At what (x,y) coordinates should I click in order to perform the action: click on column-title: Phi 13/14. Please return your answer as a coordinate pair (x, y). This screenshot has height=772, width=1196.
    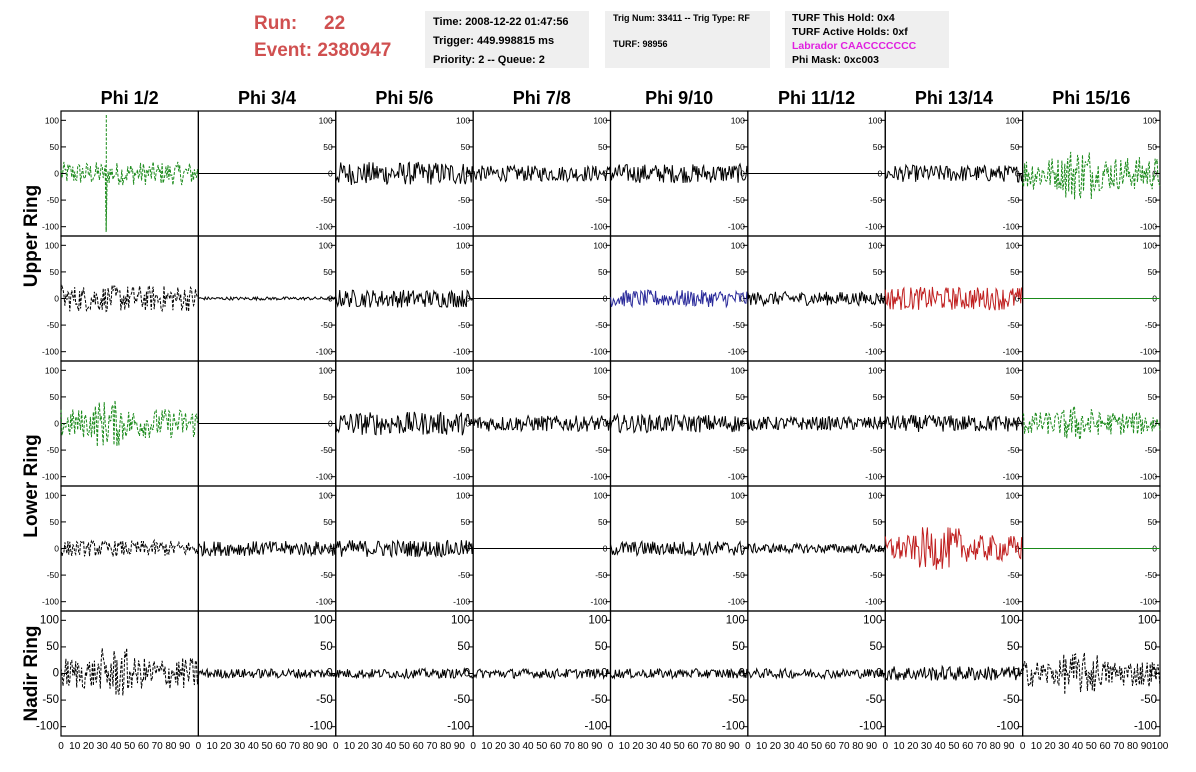
    Looking at the image, I should click on (954, 98).